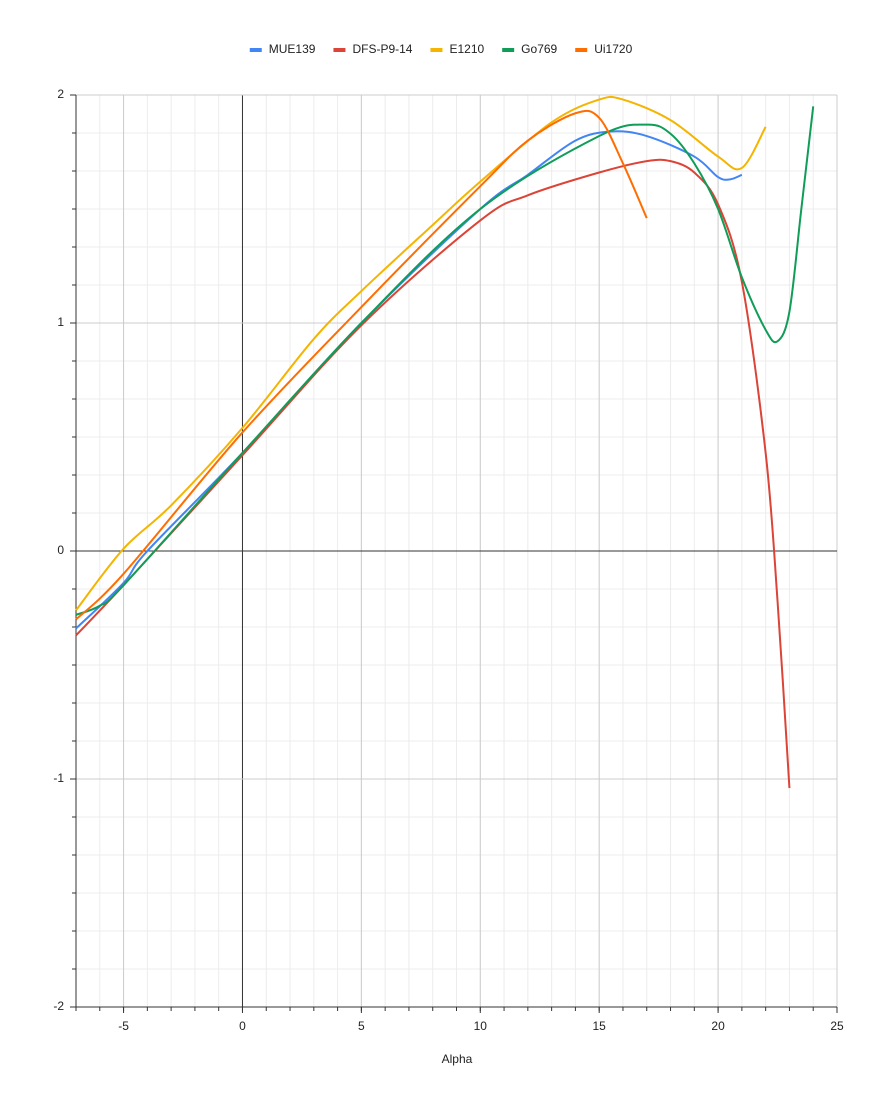 Image resolution: width=882 pixels, height=1111 pixels. Describe the element at coordinates (58, 1006) in the screenshot. I see `y-tick-label: -2` at that location.